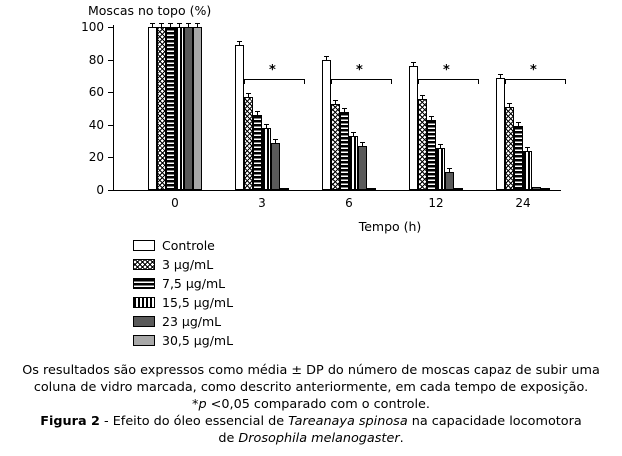 The width and height of the screenshot is (622, 456). What do you see at coordinates (440, 169) in the screenshot?
I see `bar-15-5-µg-mL-12` at bounding box center [440, 169].